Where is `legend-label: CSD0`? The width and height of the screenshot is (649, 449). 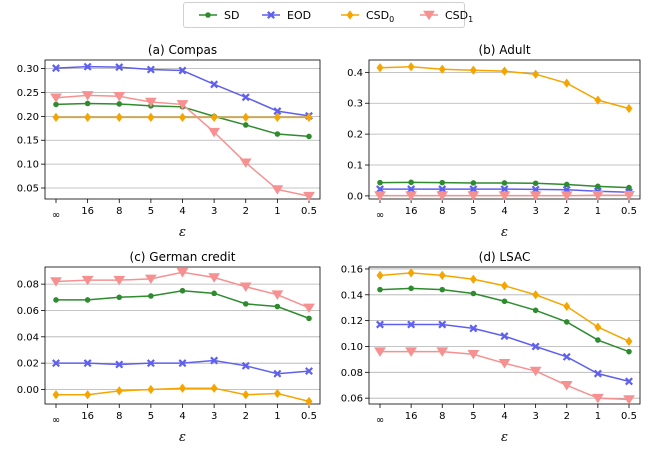
legend-label: CSD0 is located at coordinates (380, 16).